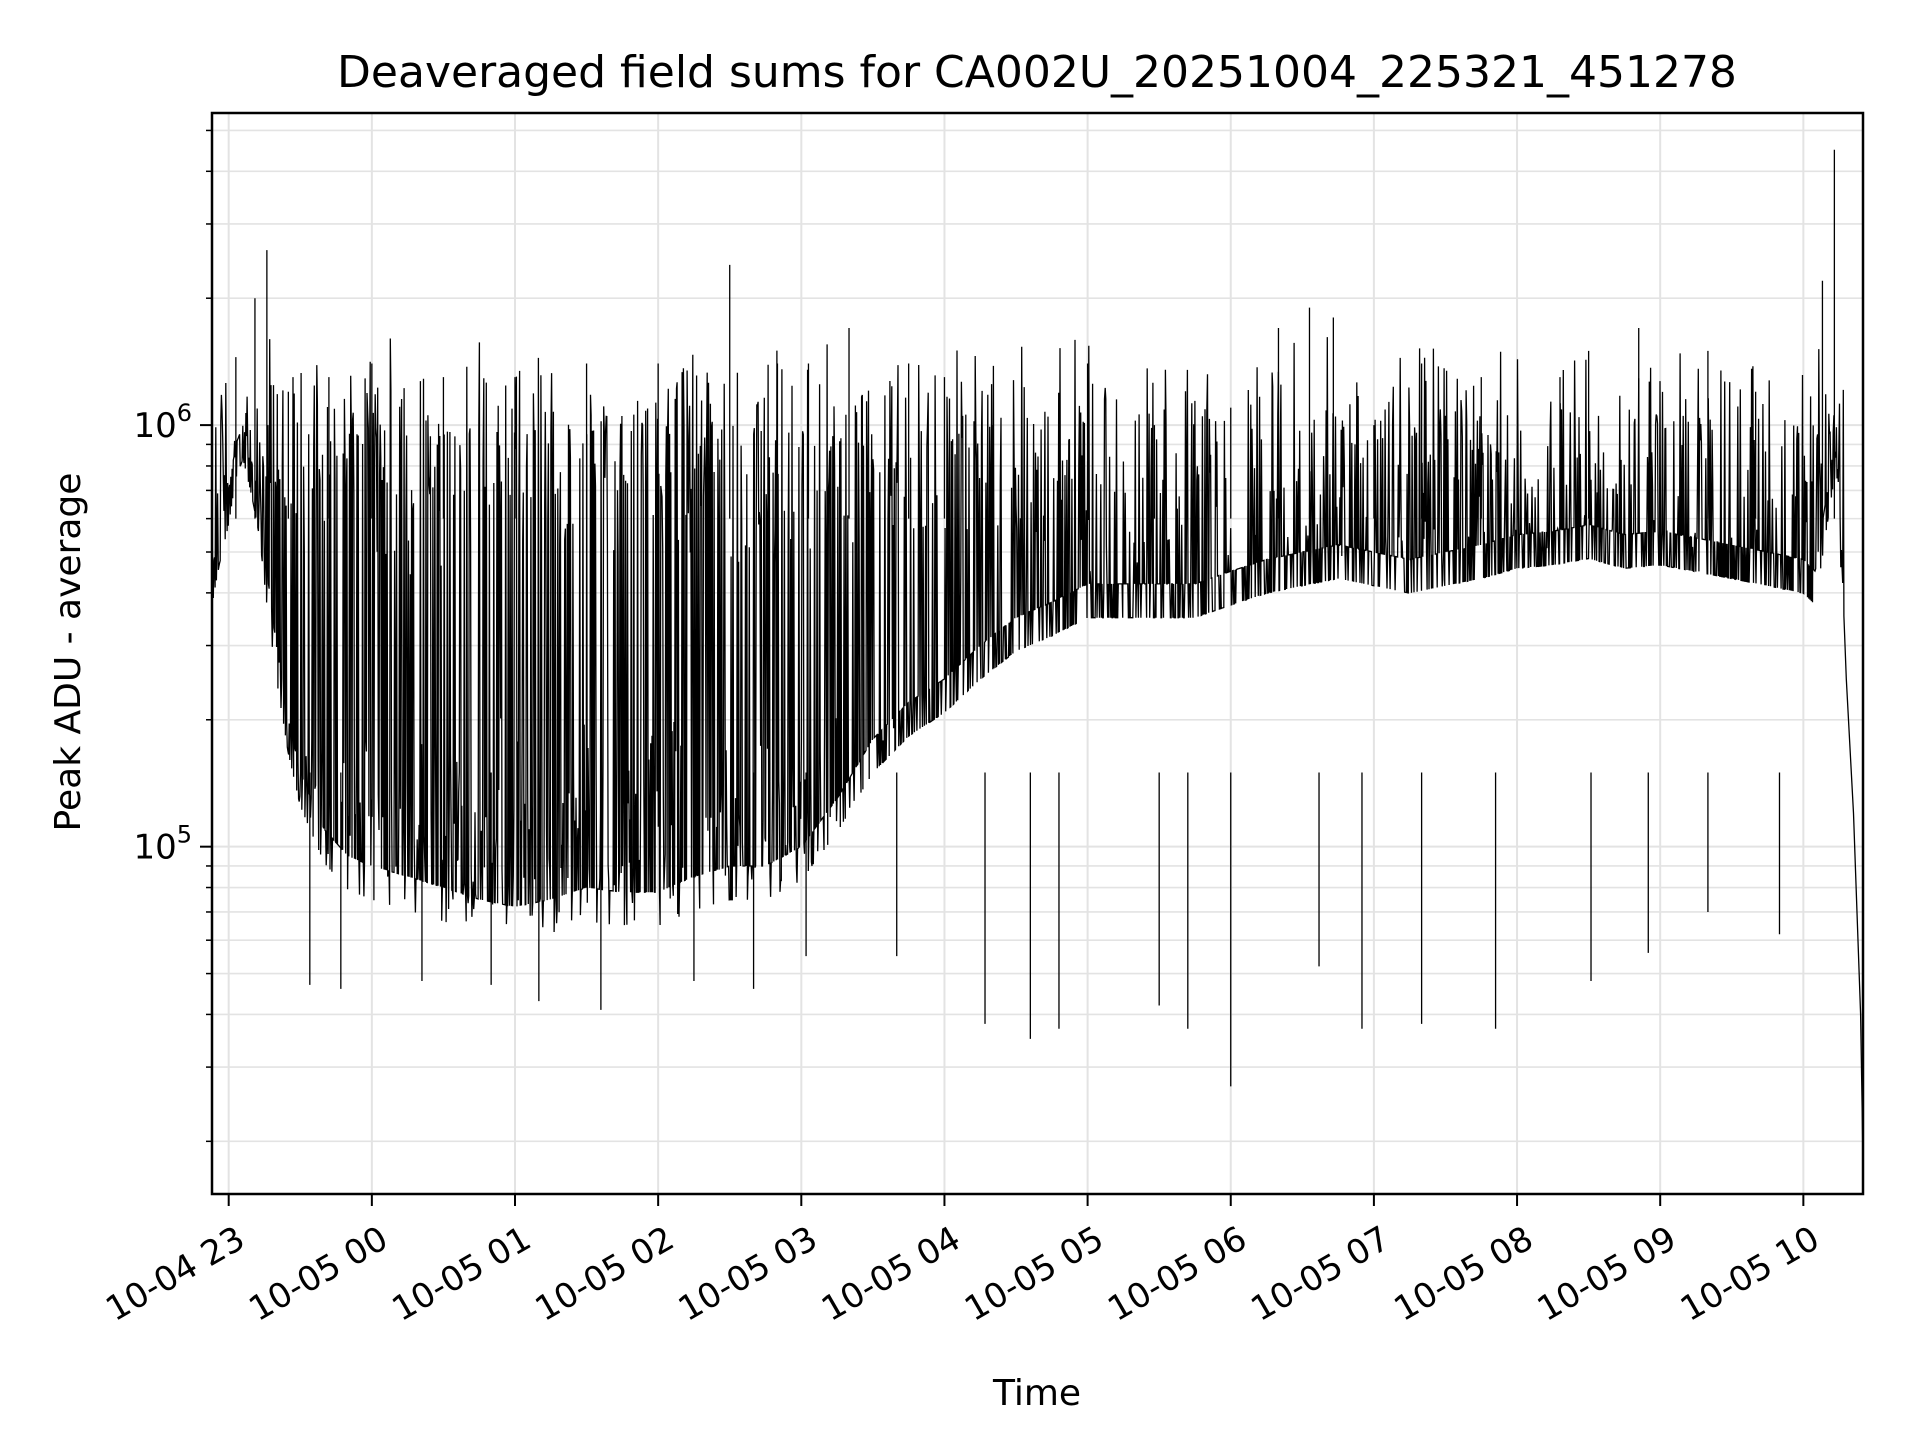 Image resolution: width=1920 pixels, height=1440 pixels. Describe the element at coordinates (184, 835) in the screenshot. I see `y-tick-label-exponent: 5` at that location.